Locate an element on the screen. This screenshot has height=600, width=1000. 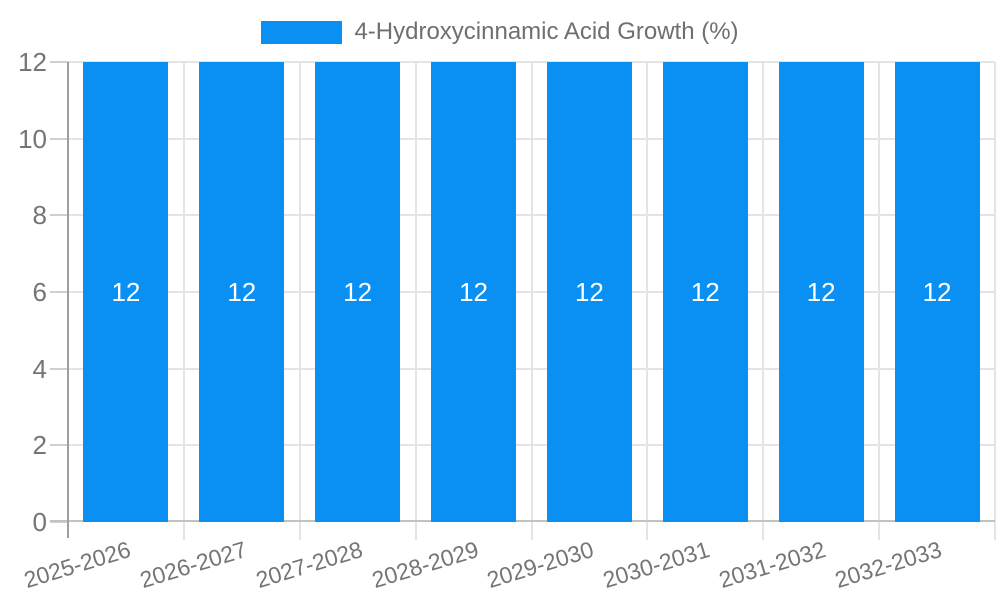
x-tick-label: 2028-2029 is located at coordinates (425, 565).